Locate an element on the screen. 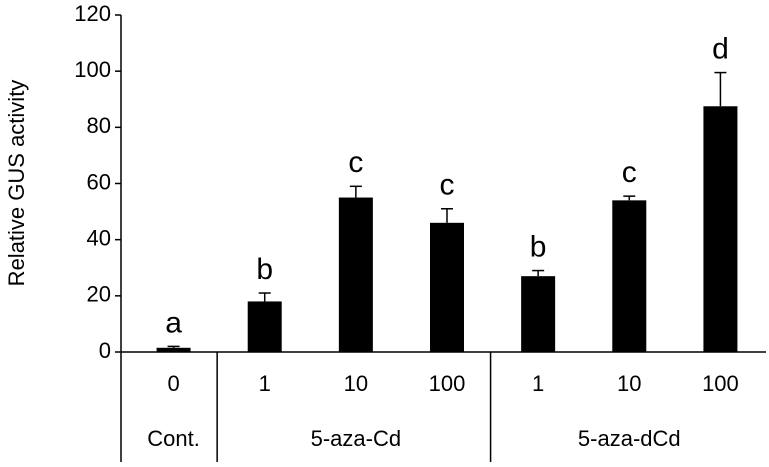 The image size is (769, 467). group-label: 5-aza-Cd is located at coordinates (356, 438).